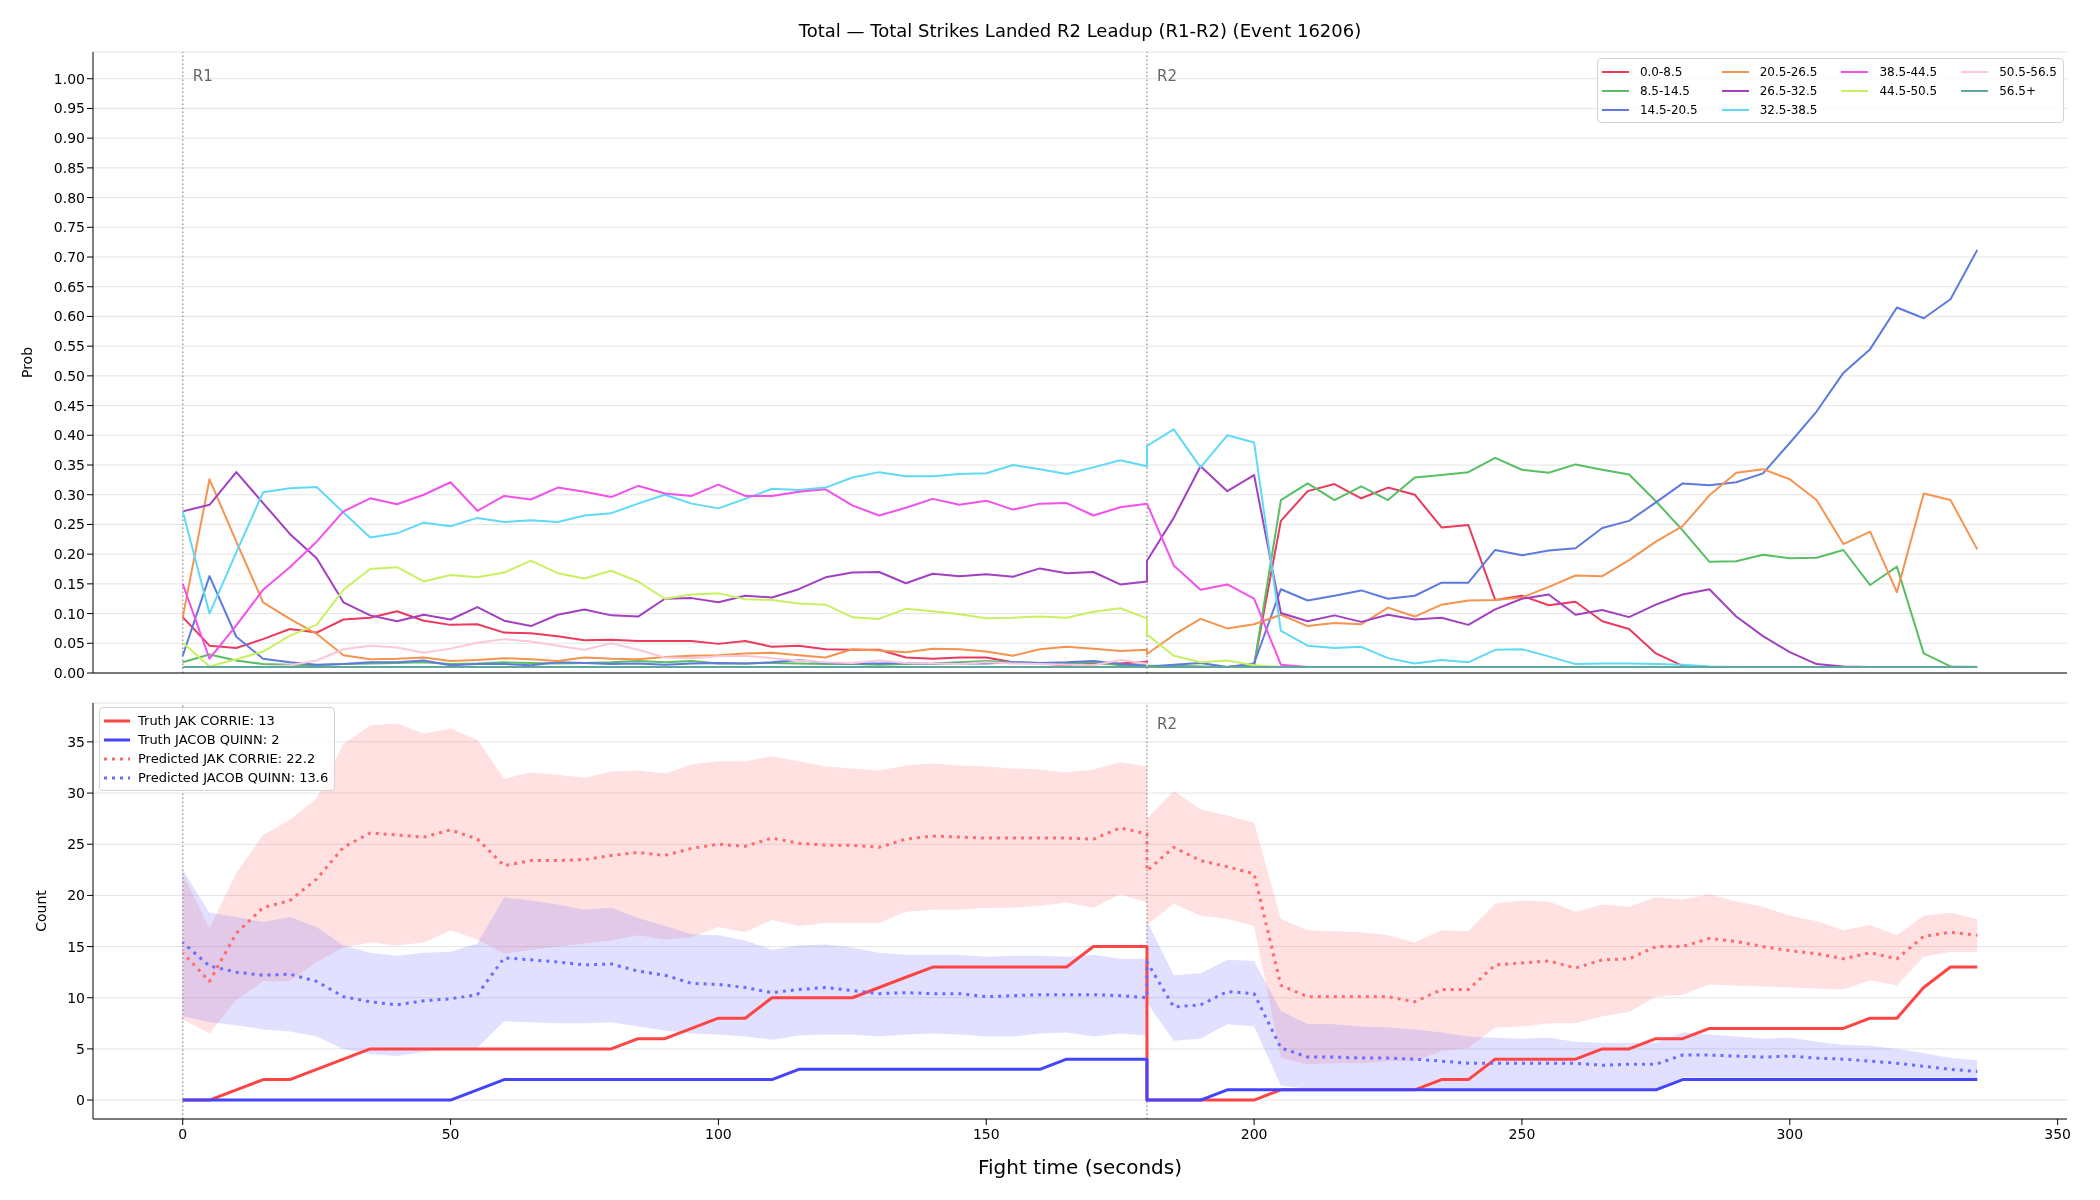 The width and height of the screenshot is (2100, 1200). I want to click on y-tick-label: 0.75, so click(69, 227).